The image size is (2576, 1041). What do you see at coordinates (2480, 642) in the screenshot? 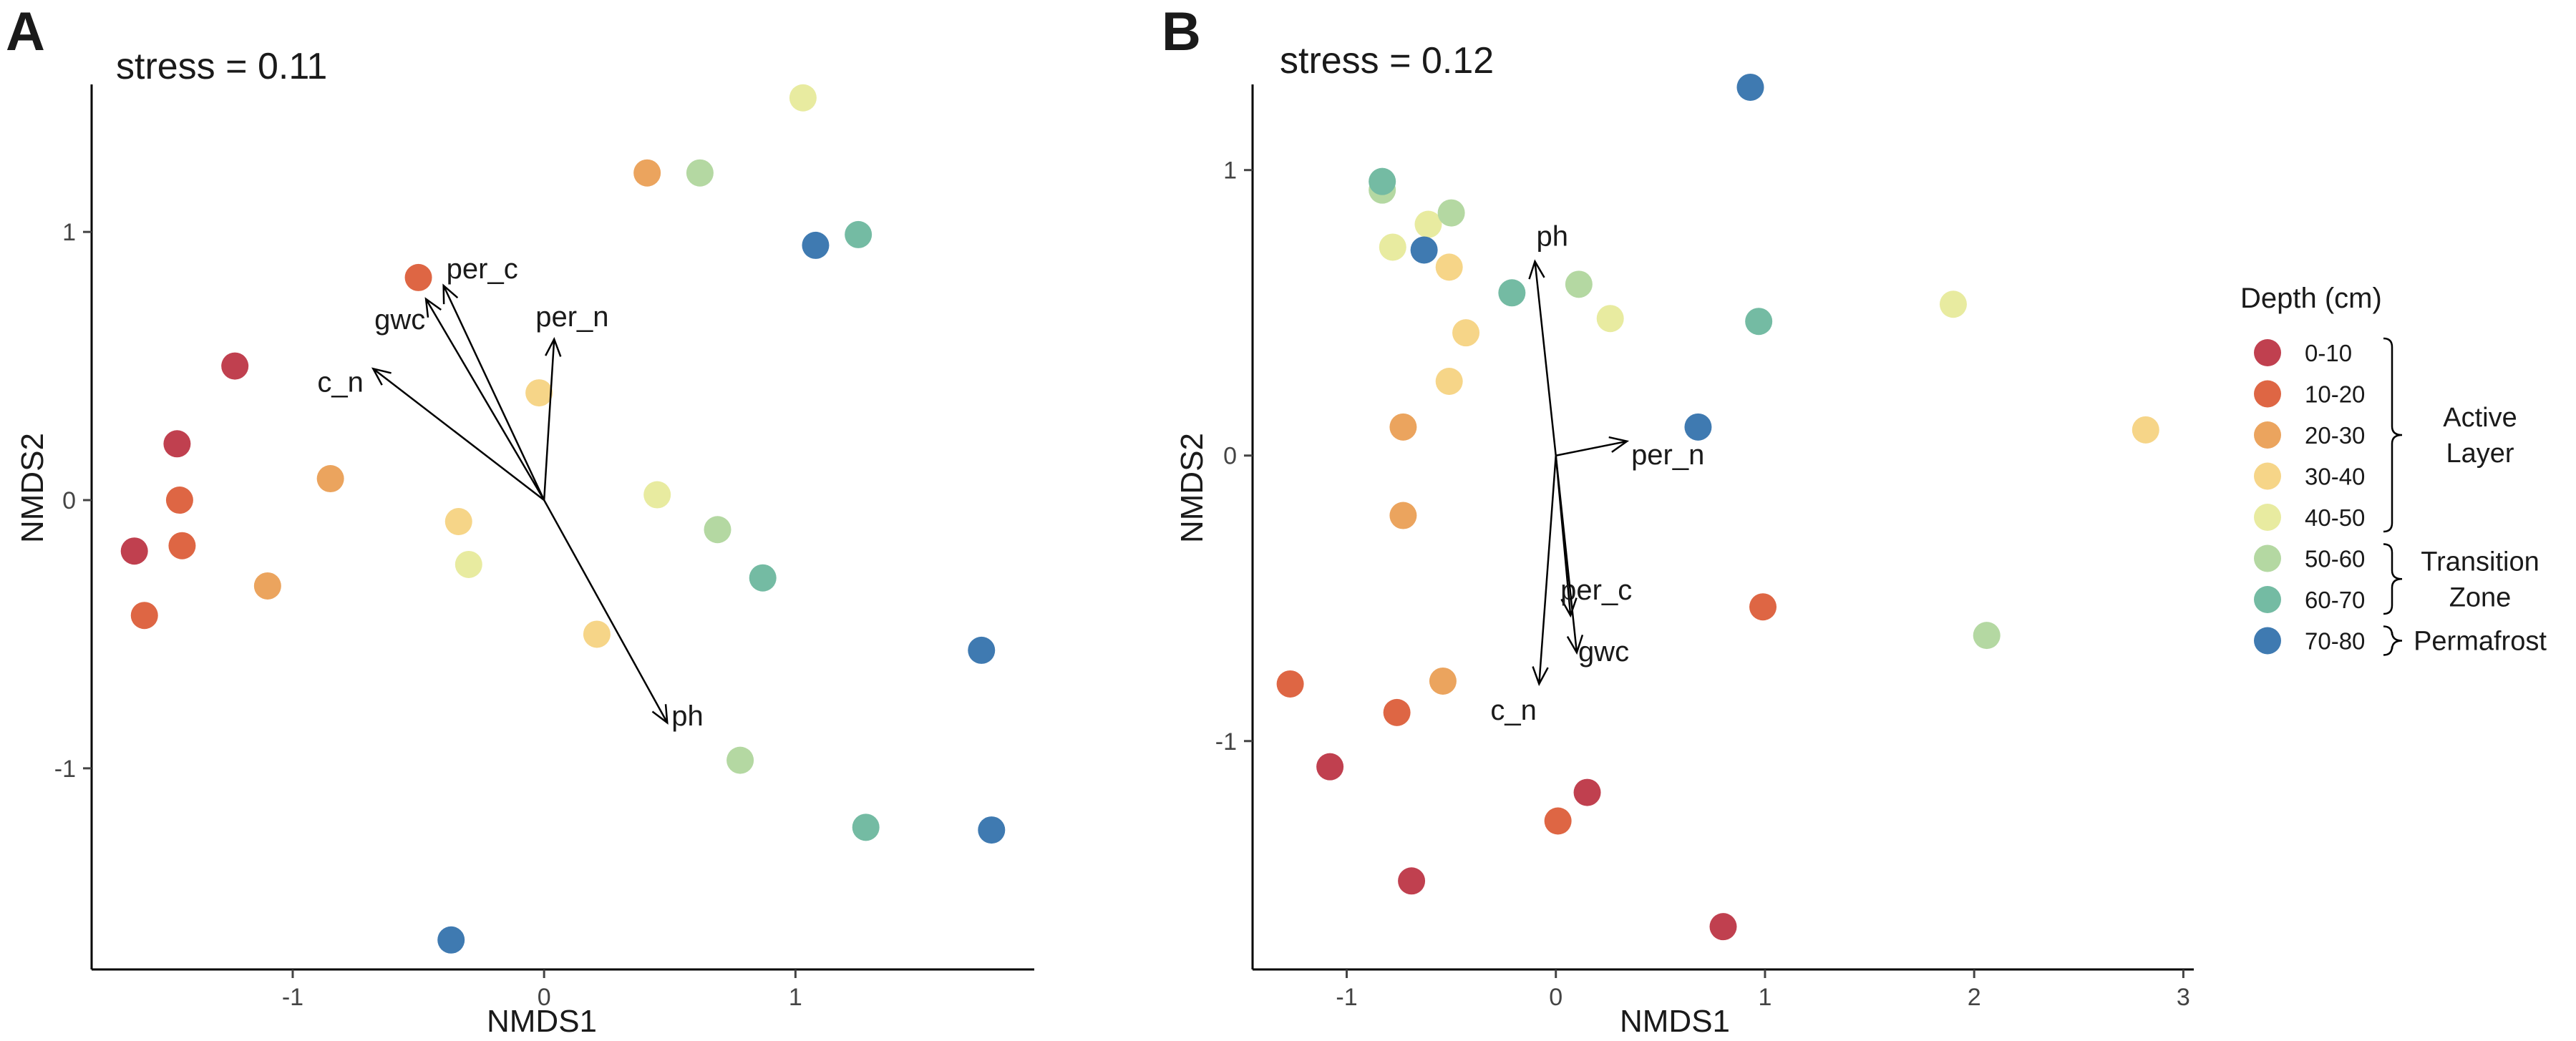
I see `group-label: Permafrost` at bounding box center [2480, 642].